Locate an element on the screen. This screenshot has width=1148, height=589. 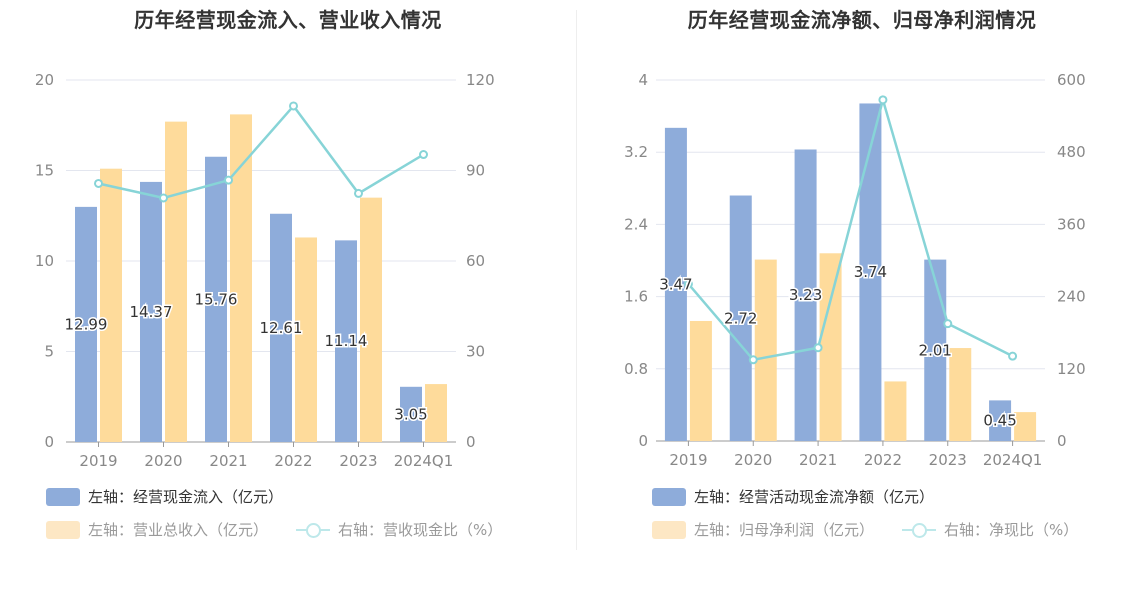
y-left-tick-label: 0.8 is located at coordinates (636, 369).